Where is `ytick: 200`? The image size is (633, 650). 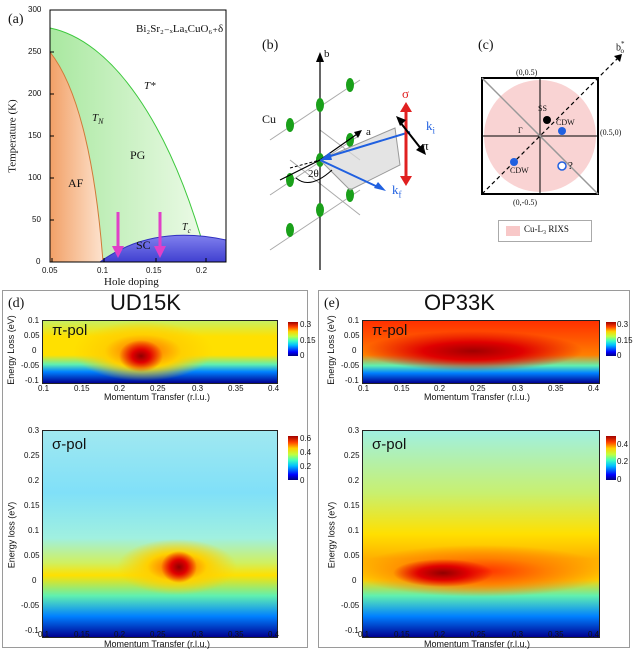
ytick: 200 is located at coordinates (35, 93).